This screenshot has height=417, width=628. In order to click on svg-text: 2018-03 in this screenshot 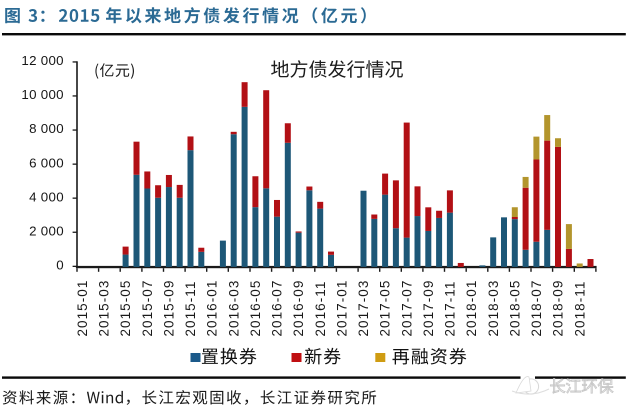, I will do `click(493, 308)`.